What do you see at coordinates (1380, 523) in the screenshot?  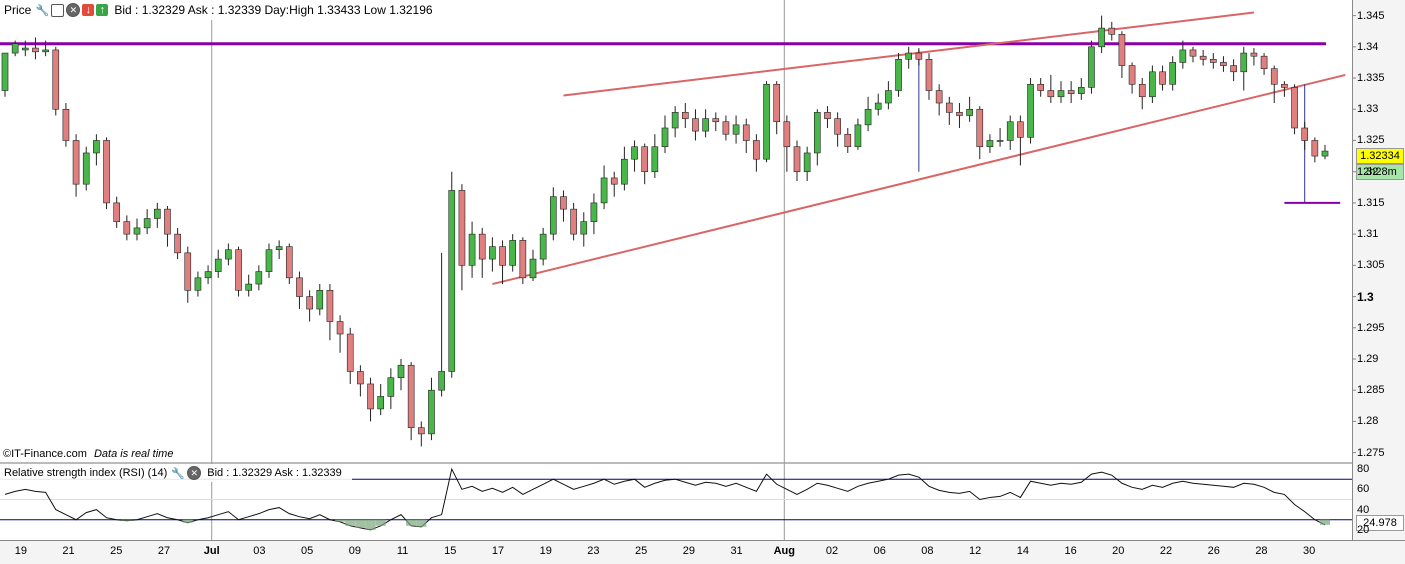 I see `rsi-value-badge: 24.978` at bounding box center [1380, 523].